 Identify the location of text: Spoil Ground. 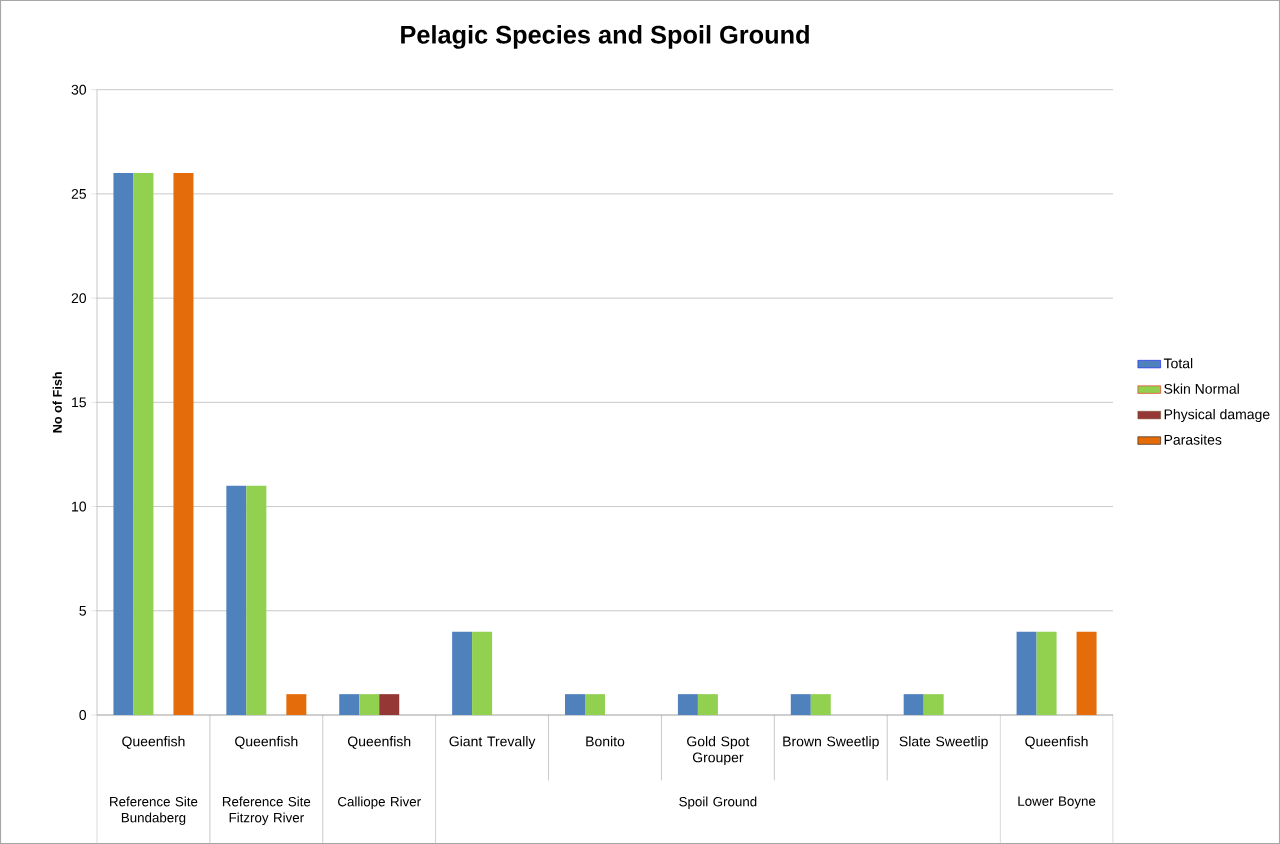
(718, 803).